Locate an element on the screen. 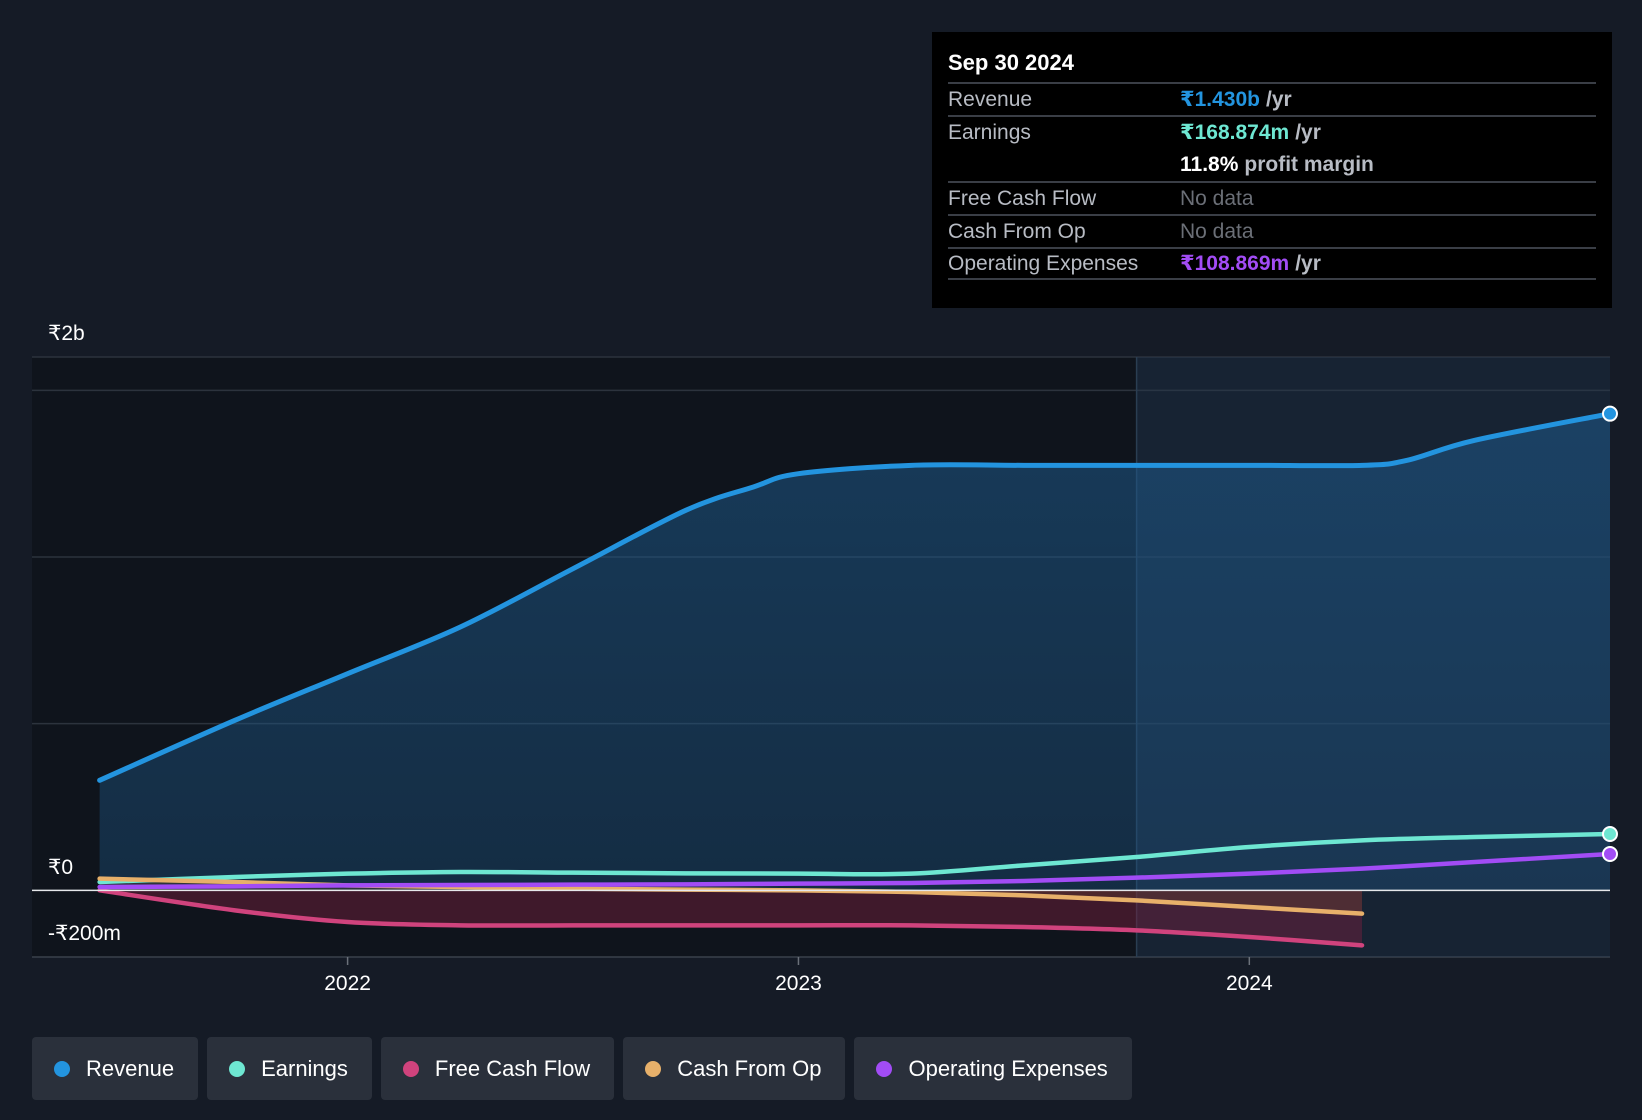 The height and width of the screenshot is (1120, 1642). line-earnings is located at coordinates (855, 858).